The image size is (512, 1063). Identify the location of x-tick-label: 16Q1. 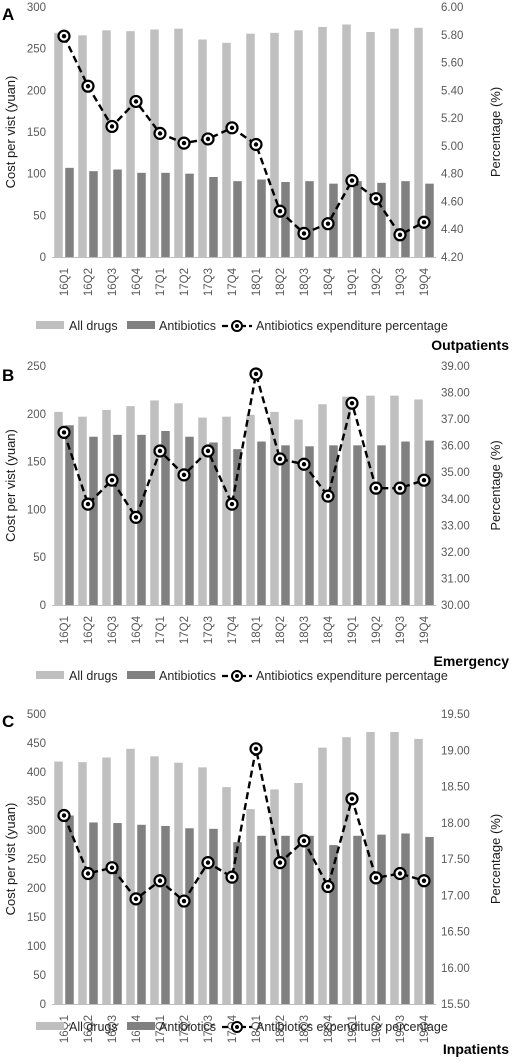
(65, 282).